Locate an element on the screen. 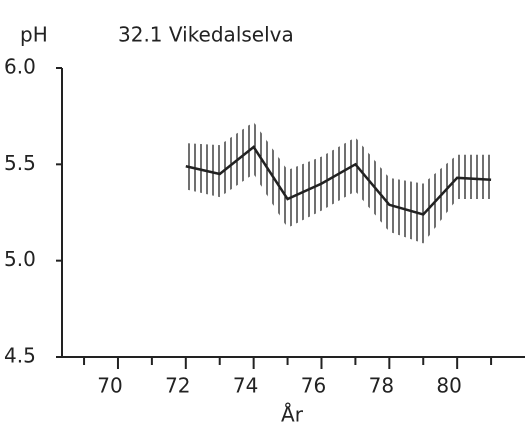 The width and height of the screenshot is (529, 429). y-tick-label: 5.5 is located at coordinates (20, 163).